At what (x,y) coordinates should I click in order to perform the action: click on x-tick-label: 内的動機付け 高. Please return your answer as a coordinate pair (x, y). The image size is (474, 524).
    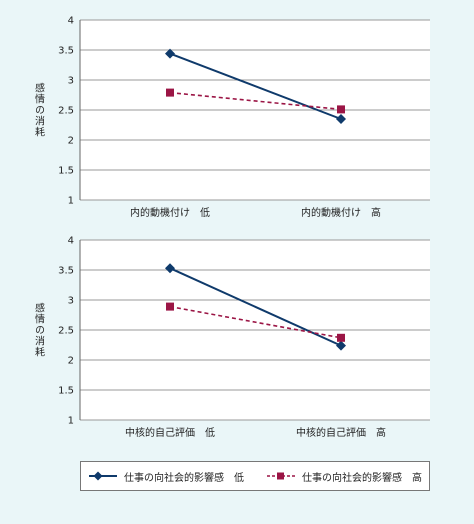
    Looking at the image, I should click on (341, 212).